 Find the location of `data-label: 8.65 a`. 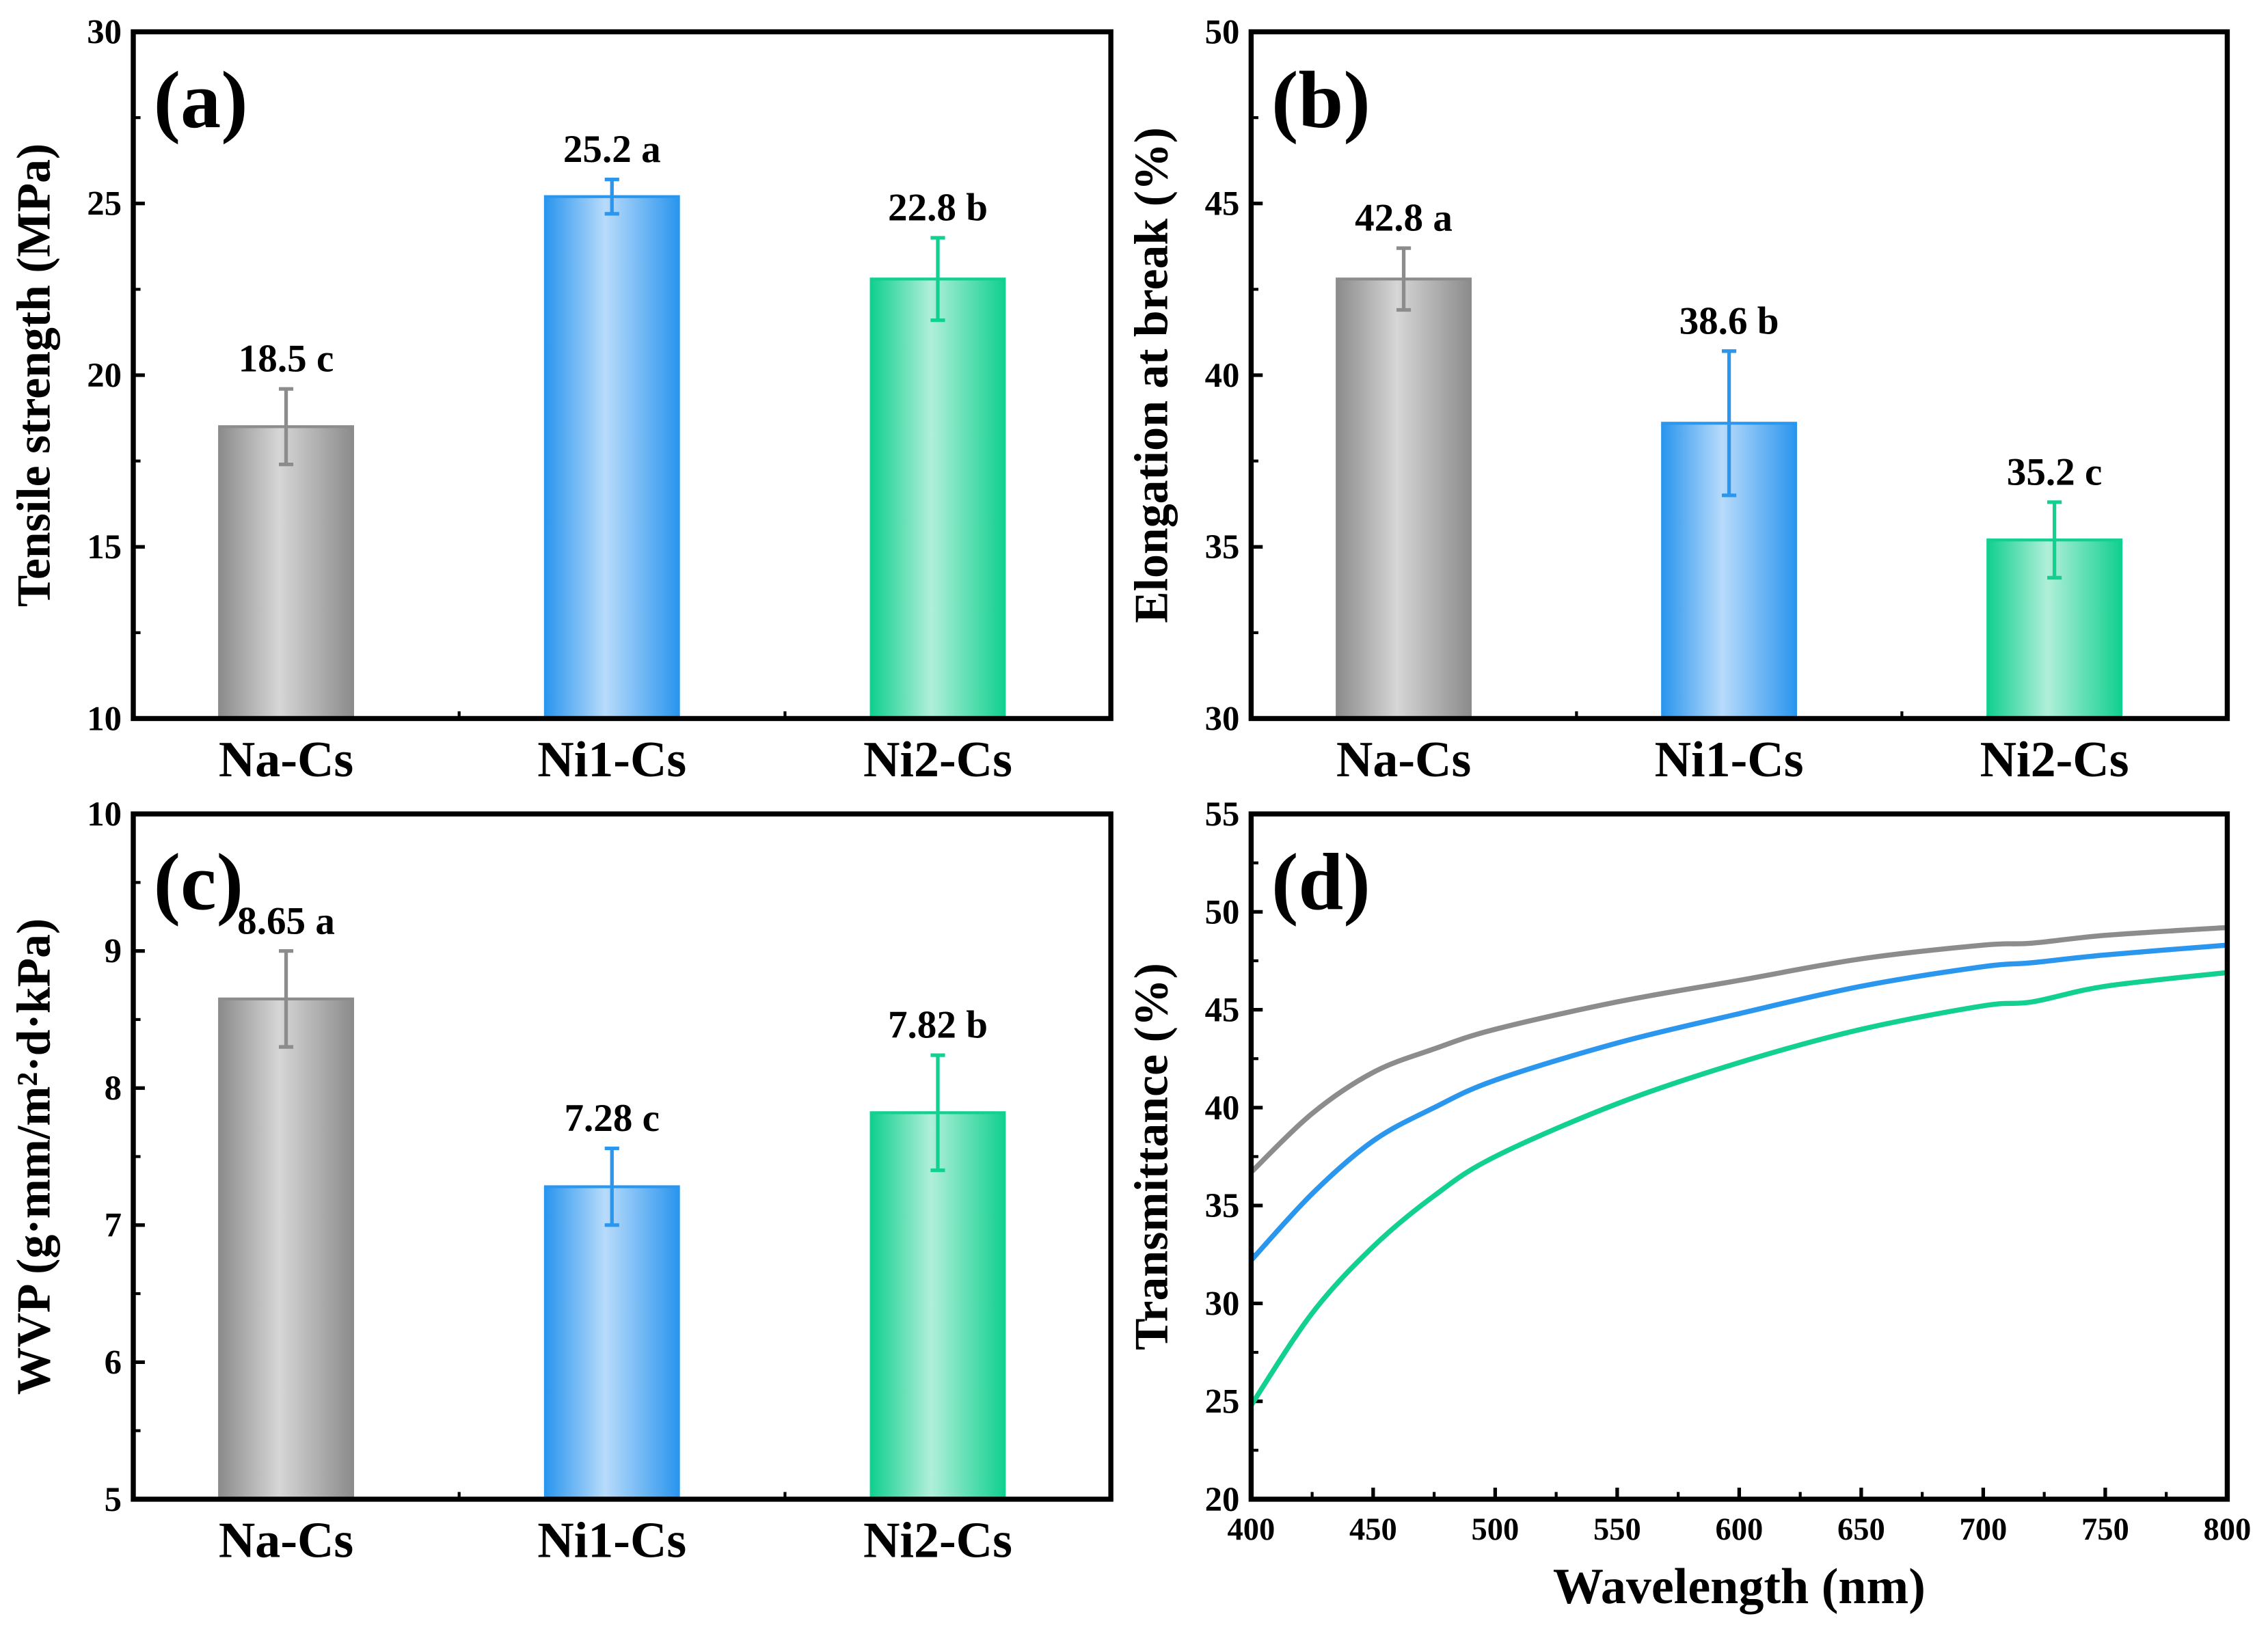

data-label: 8.65 a is located at coordinates (286, 920).